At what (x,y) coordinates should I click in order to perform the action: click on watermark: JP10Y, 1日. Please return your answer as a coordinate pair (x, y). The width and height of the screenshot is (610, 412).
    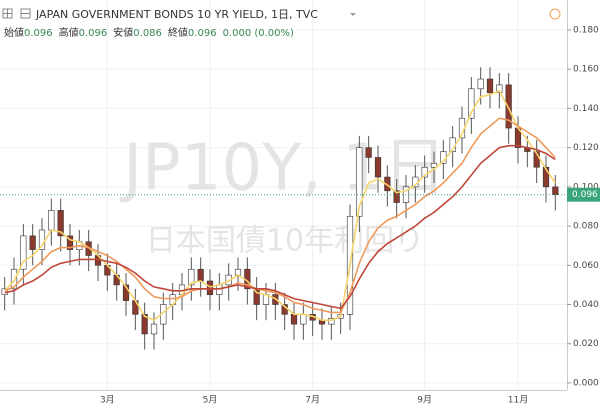
    Looking at the image, I should click on (282, 169).